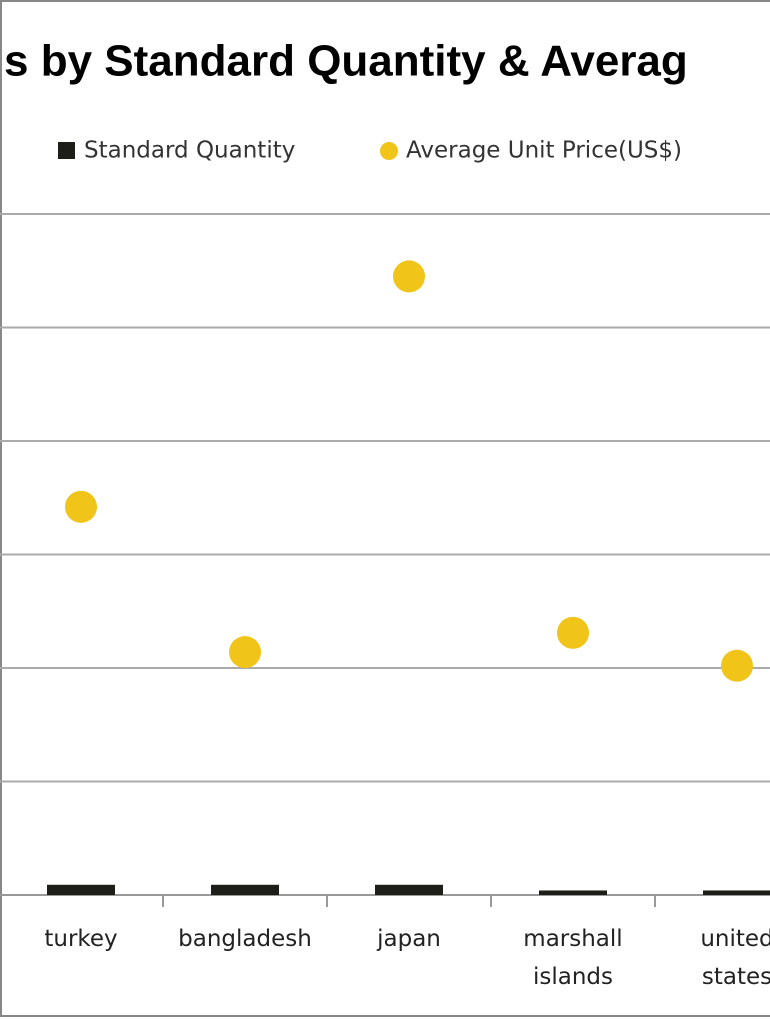 This screenshot has width=770, height=1020. Describe the element at coordinates (81, 939) in the screenshot. I see `x-tick-label: turkey` at that location.